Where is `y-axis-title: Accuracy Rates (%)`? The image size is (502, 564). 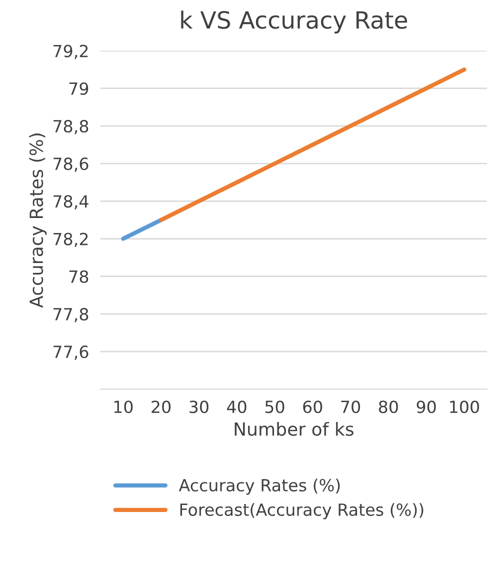 y-axis-title: Accuracy Rates (%) is located at coordinates (38, 221).